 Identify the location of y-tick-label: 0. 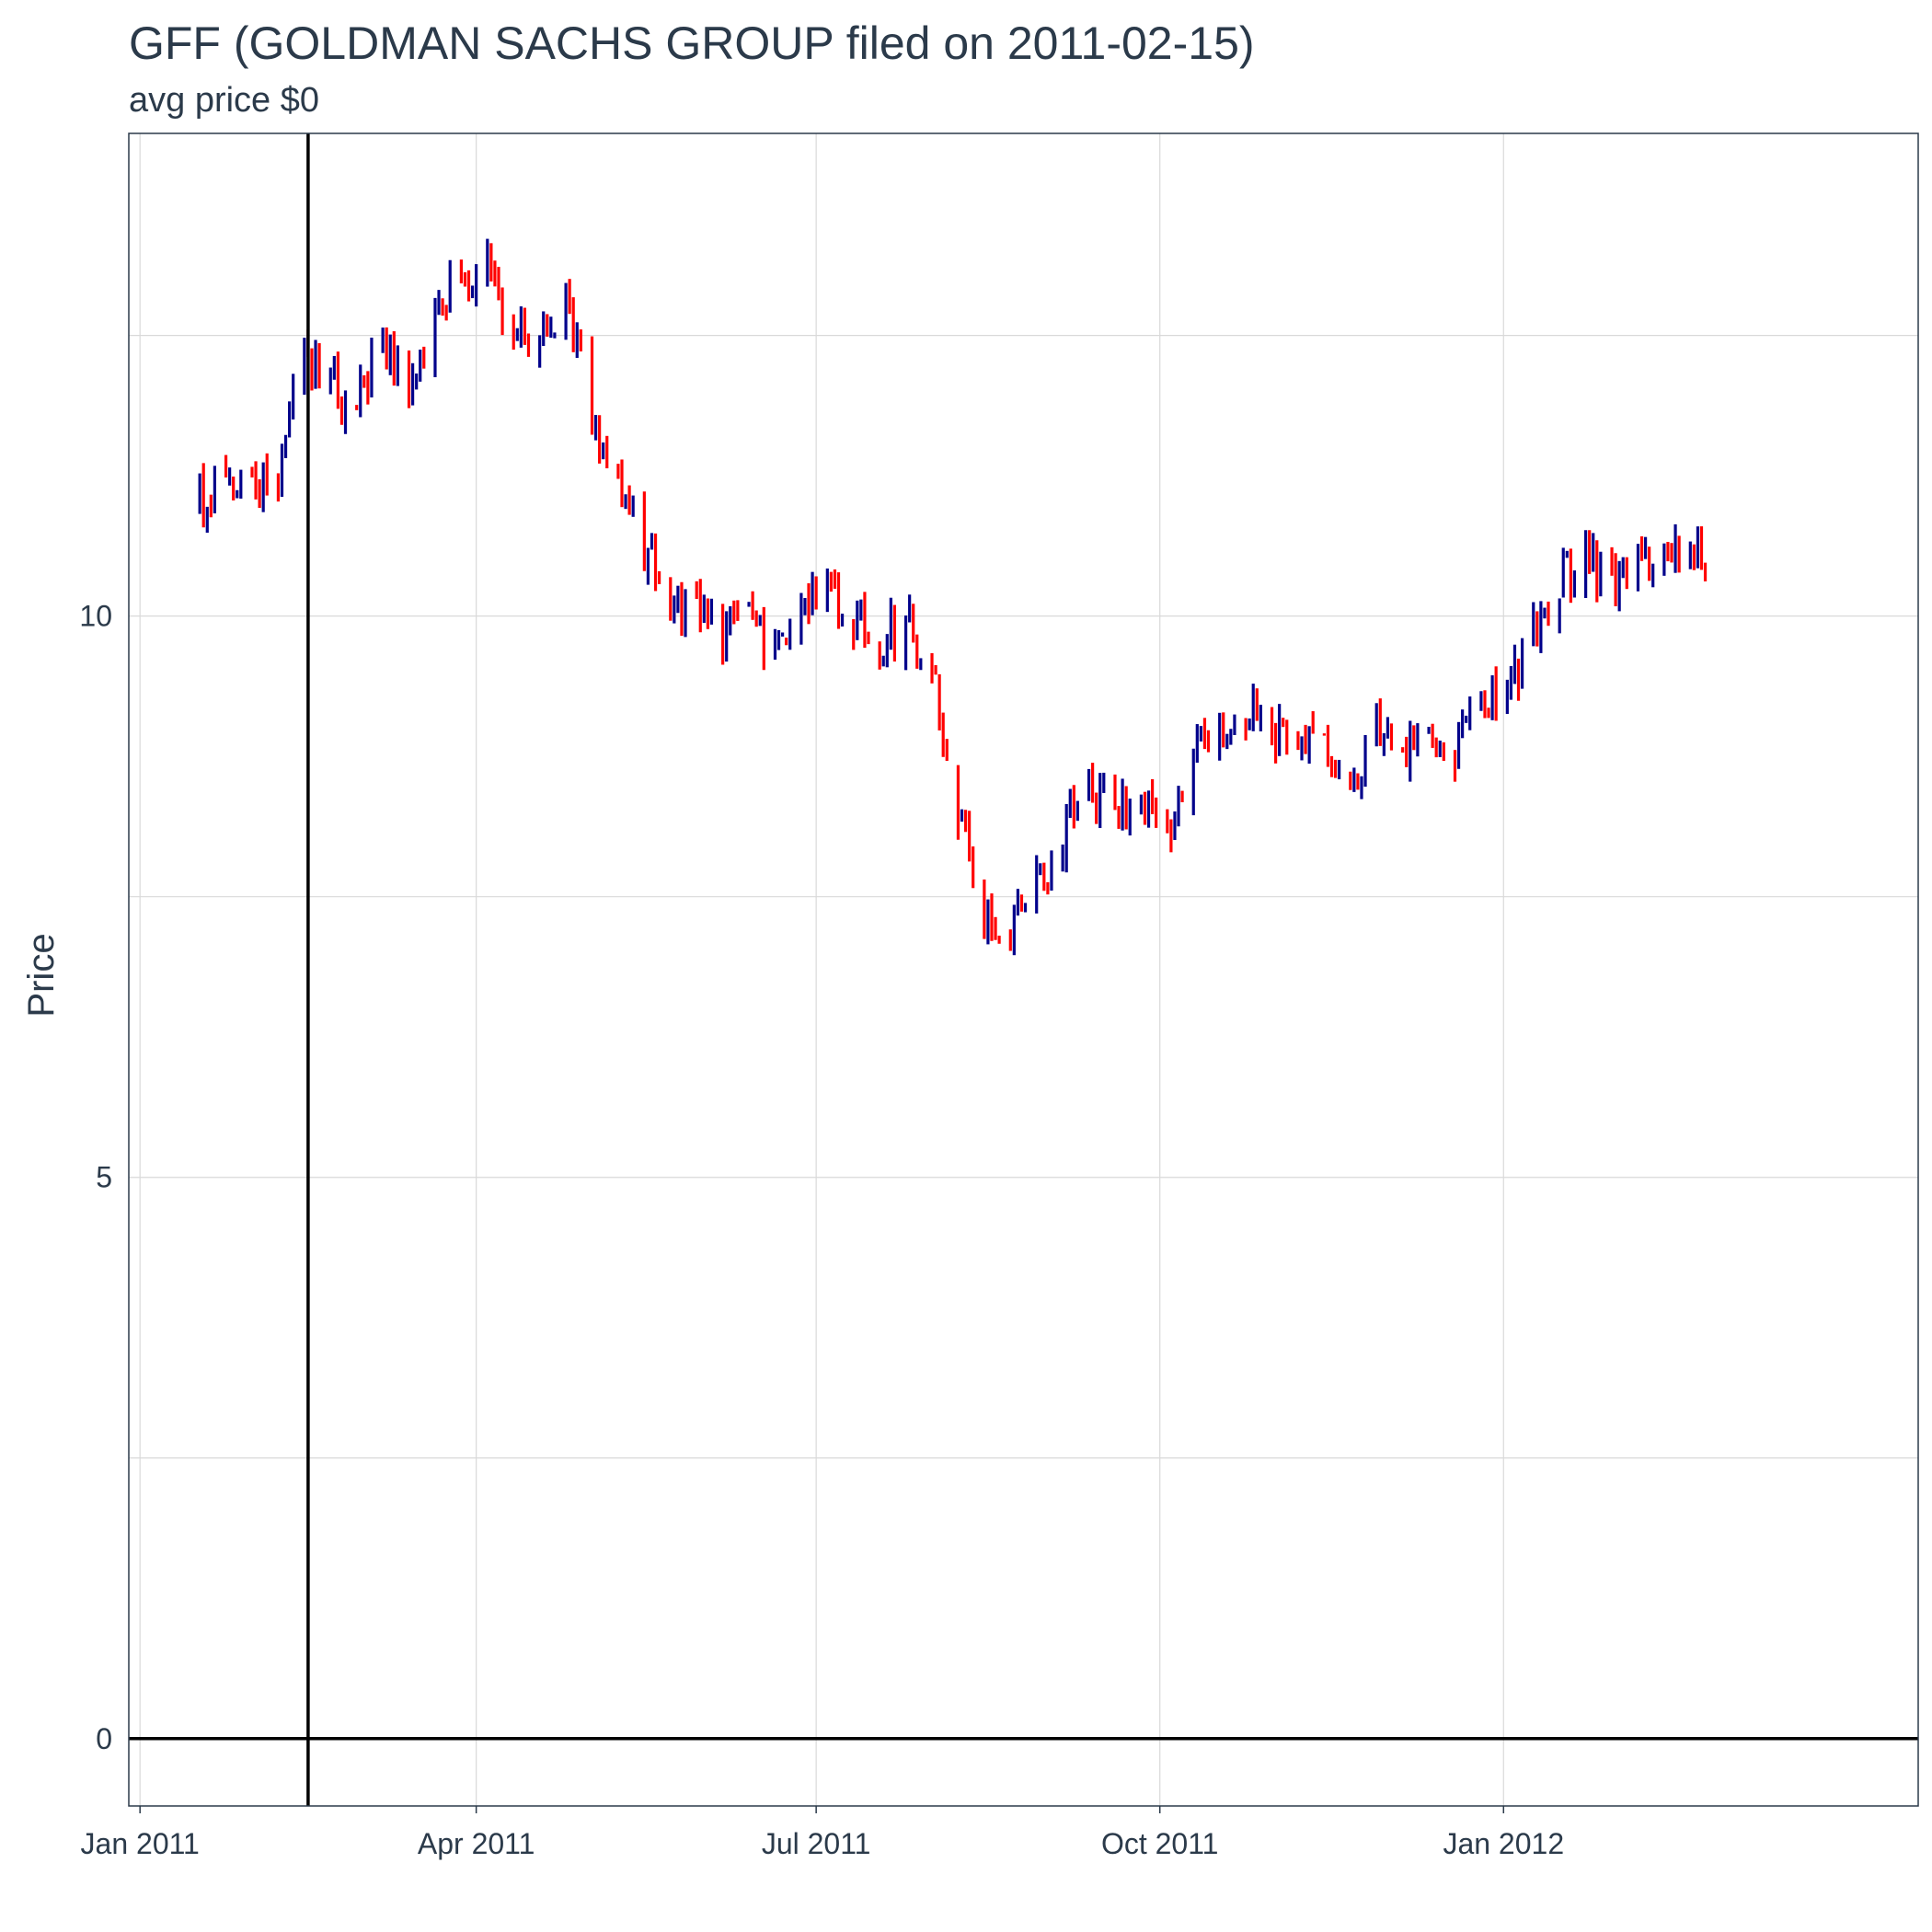
(104, 1738).